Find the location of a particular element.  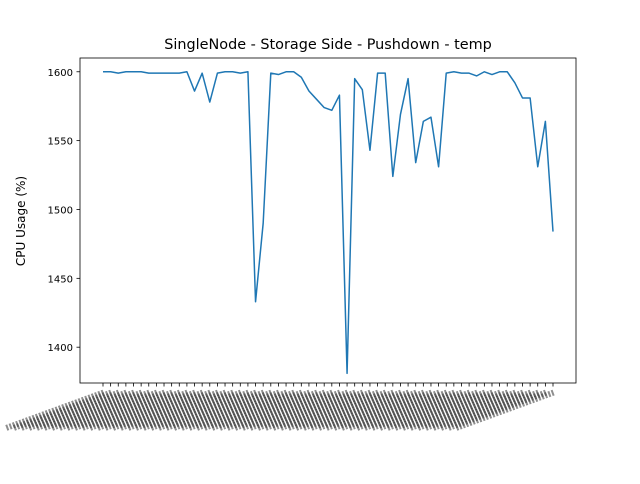

y-tick-label: 1600 is located at coordinates (60, 73).